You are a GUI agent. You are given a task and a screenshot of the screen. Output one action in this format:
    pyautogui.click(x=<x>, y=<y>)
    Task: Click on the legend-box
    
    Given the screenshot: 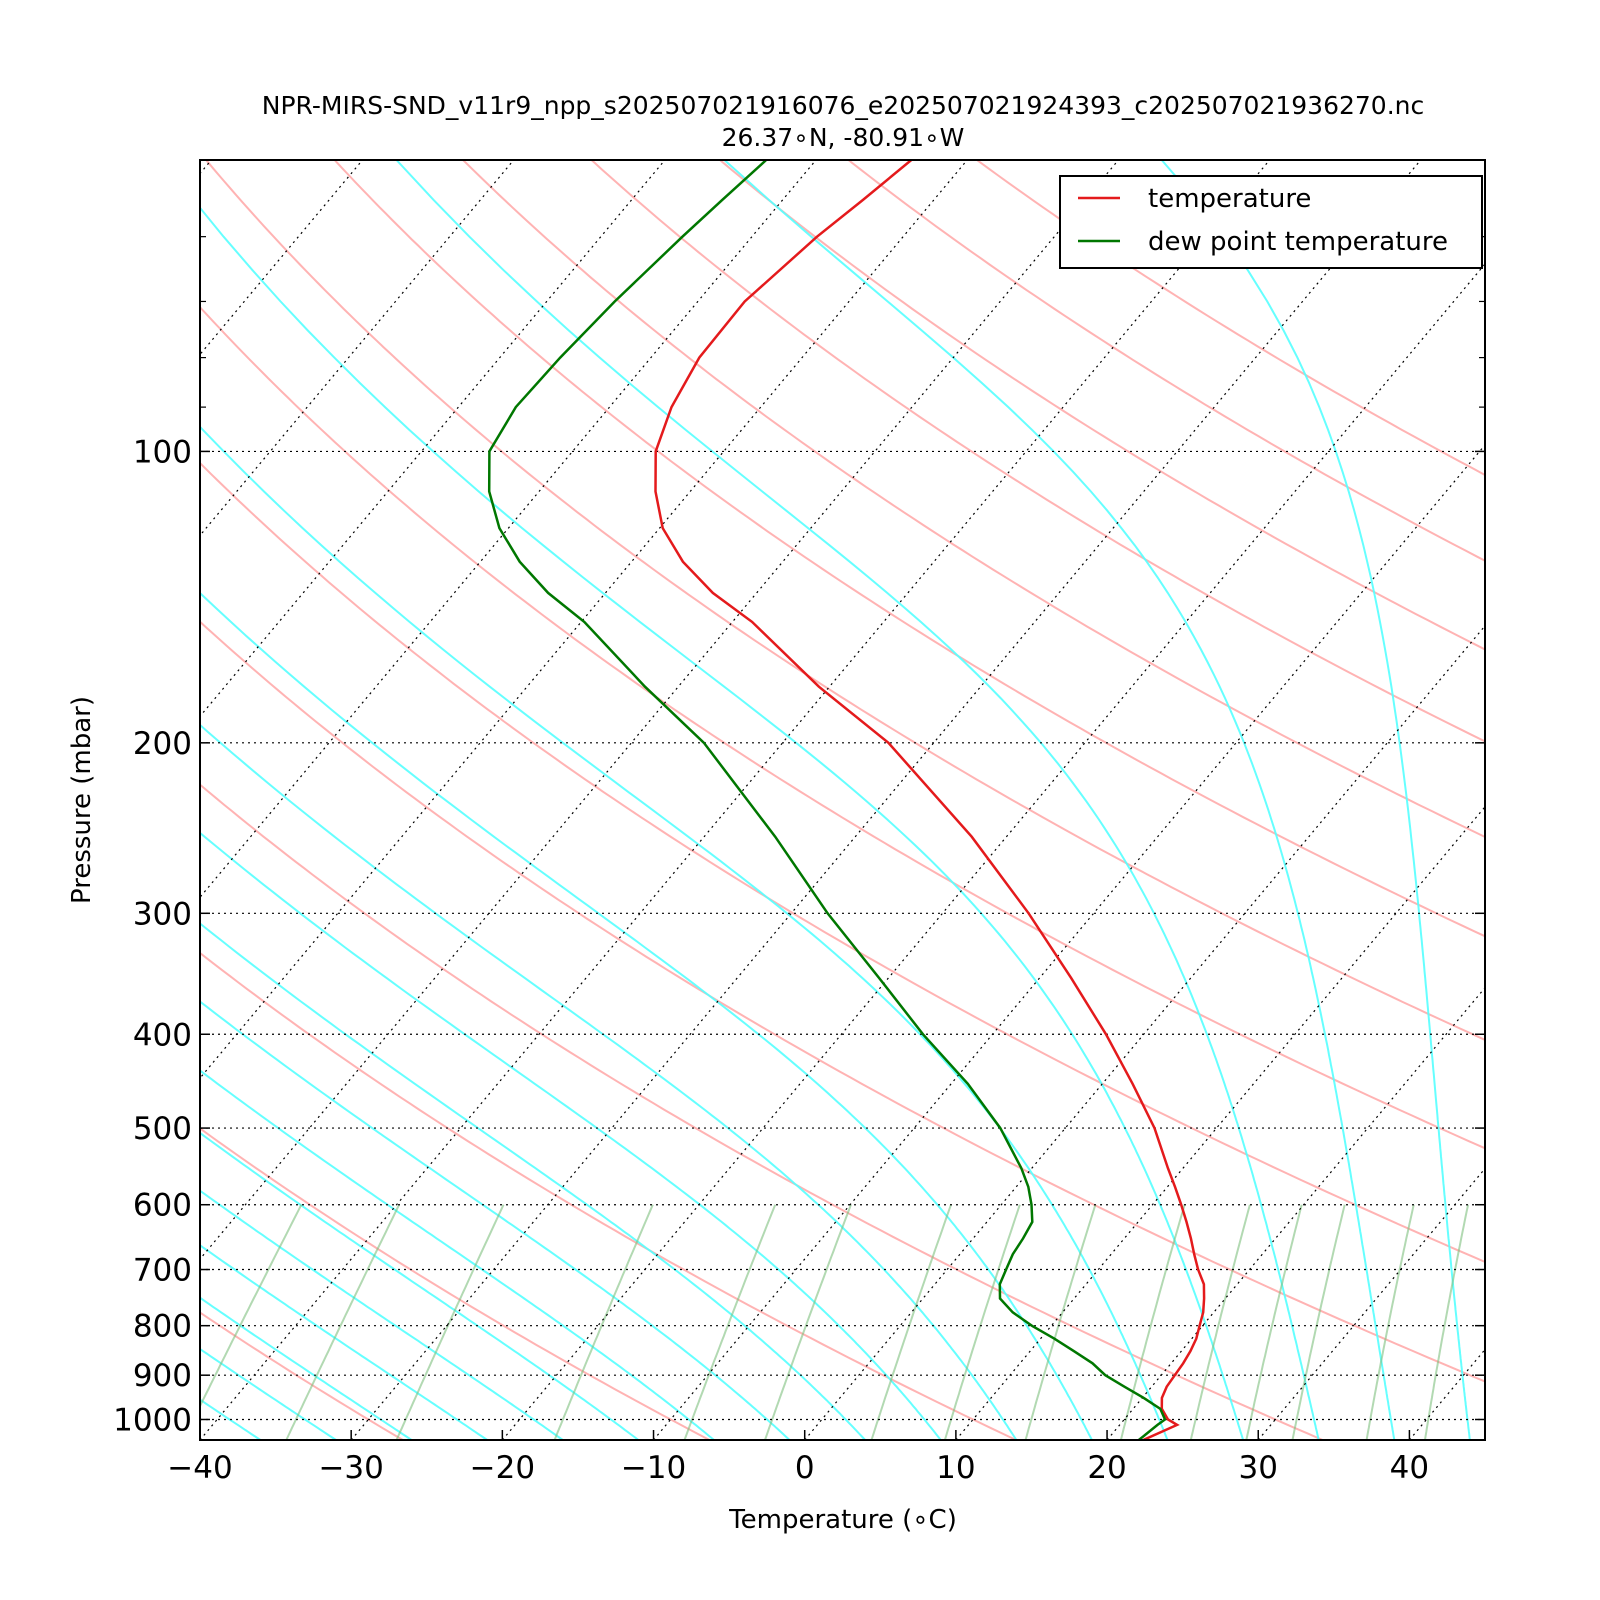 What is the action you would take?
    pyautogui.click(x=1271, y=222)
    